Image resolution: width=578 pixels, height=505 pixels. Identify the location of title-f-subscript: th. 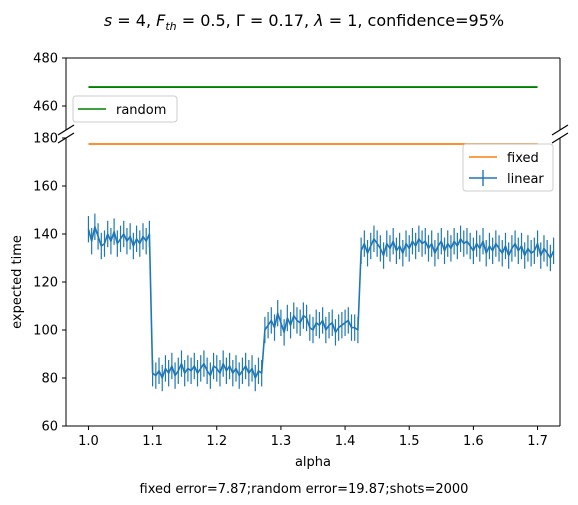
(170, 26).